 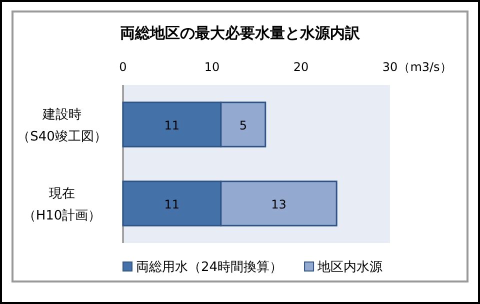 What do you see at coordinates (240, 33) in the screenshot?
I see `chart-title: 両総地区の最大必要水量と水源内訳` at bounding box center [240, 33].